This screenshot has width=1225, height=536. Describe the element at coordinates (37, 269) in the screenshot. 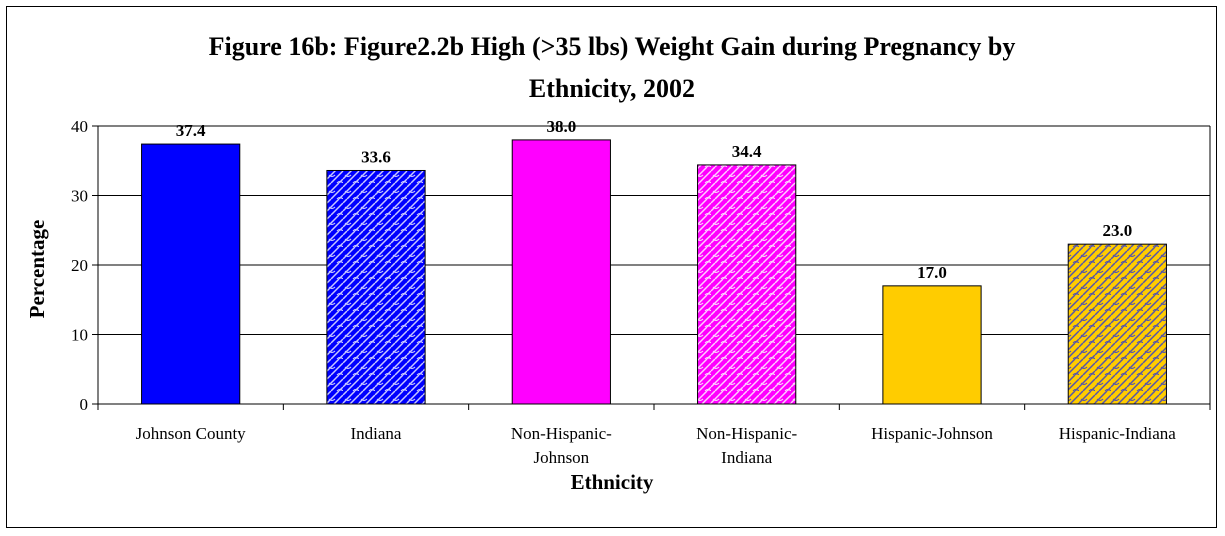

I see `y-axis-label: Percentage` at that location.